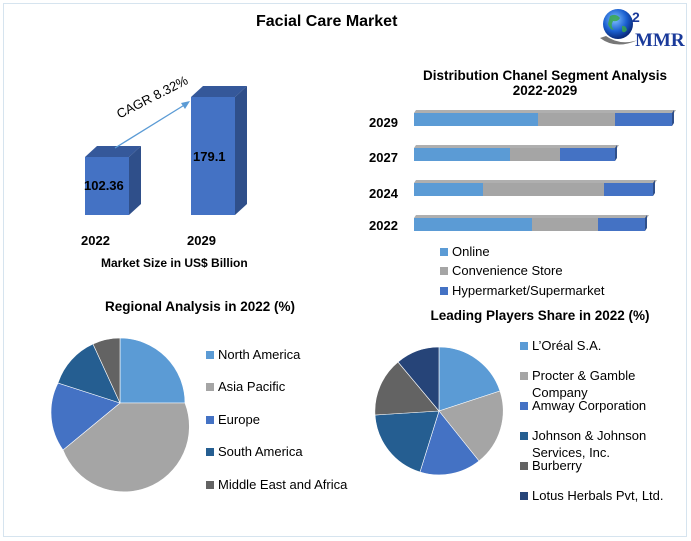 This screenshot has height=541, width=691. What do you see at coordinates (104, 185) in the screenshot?
I see `bar-value-2022: 102.36` at bounding box center [104, 185].